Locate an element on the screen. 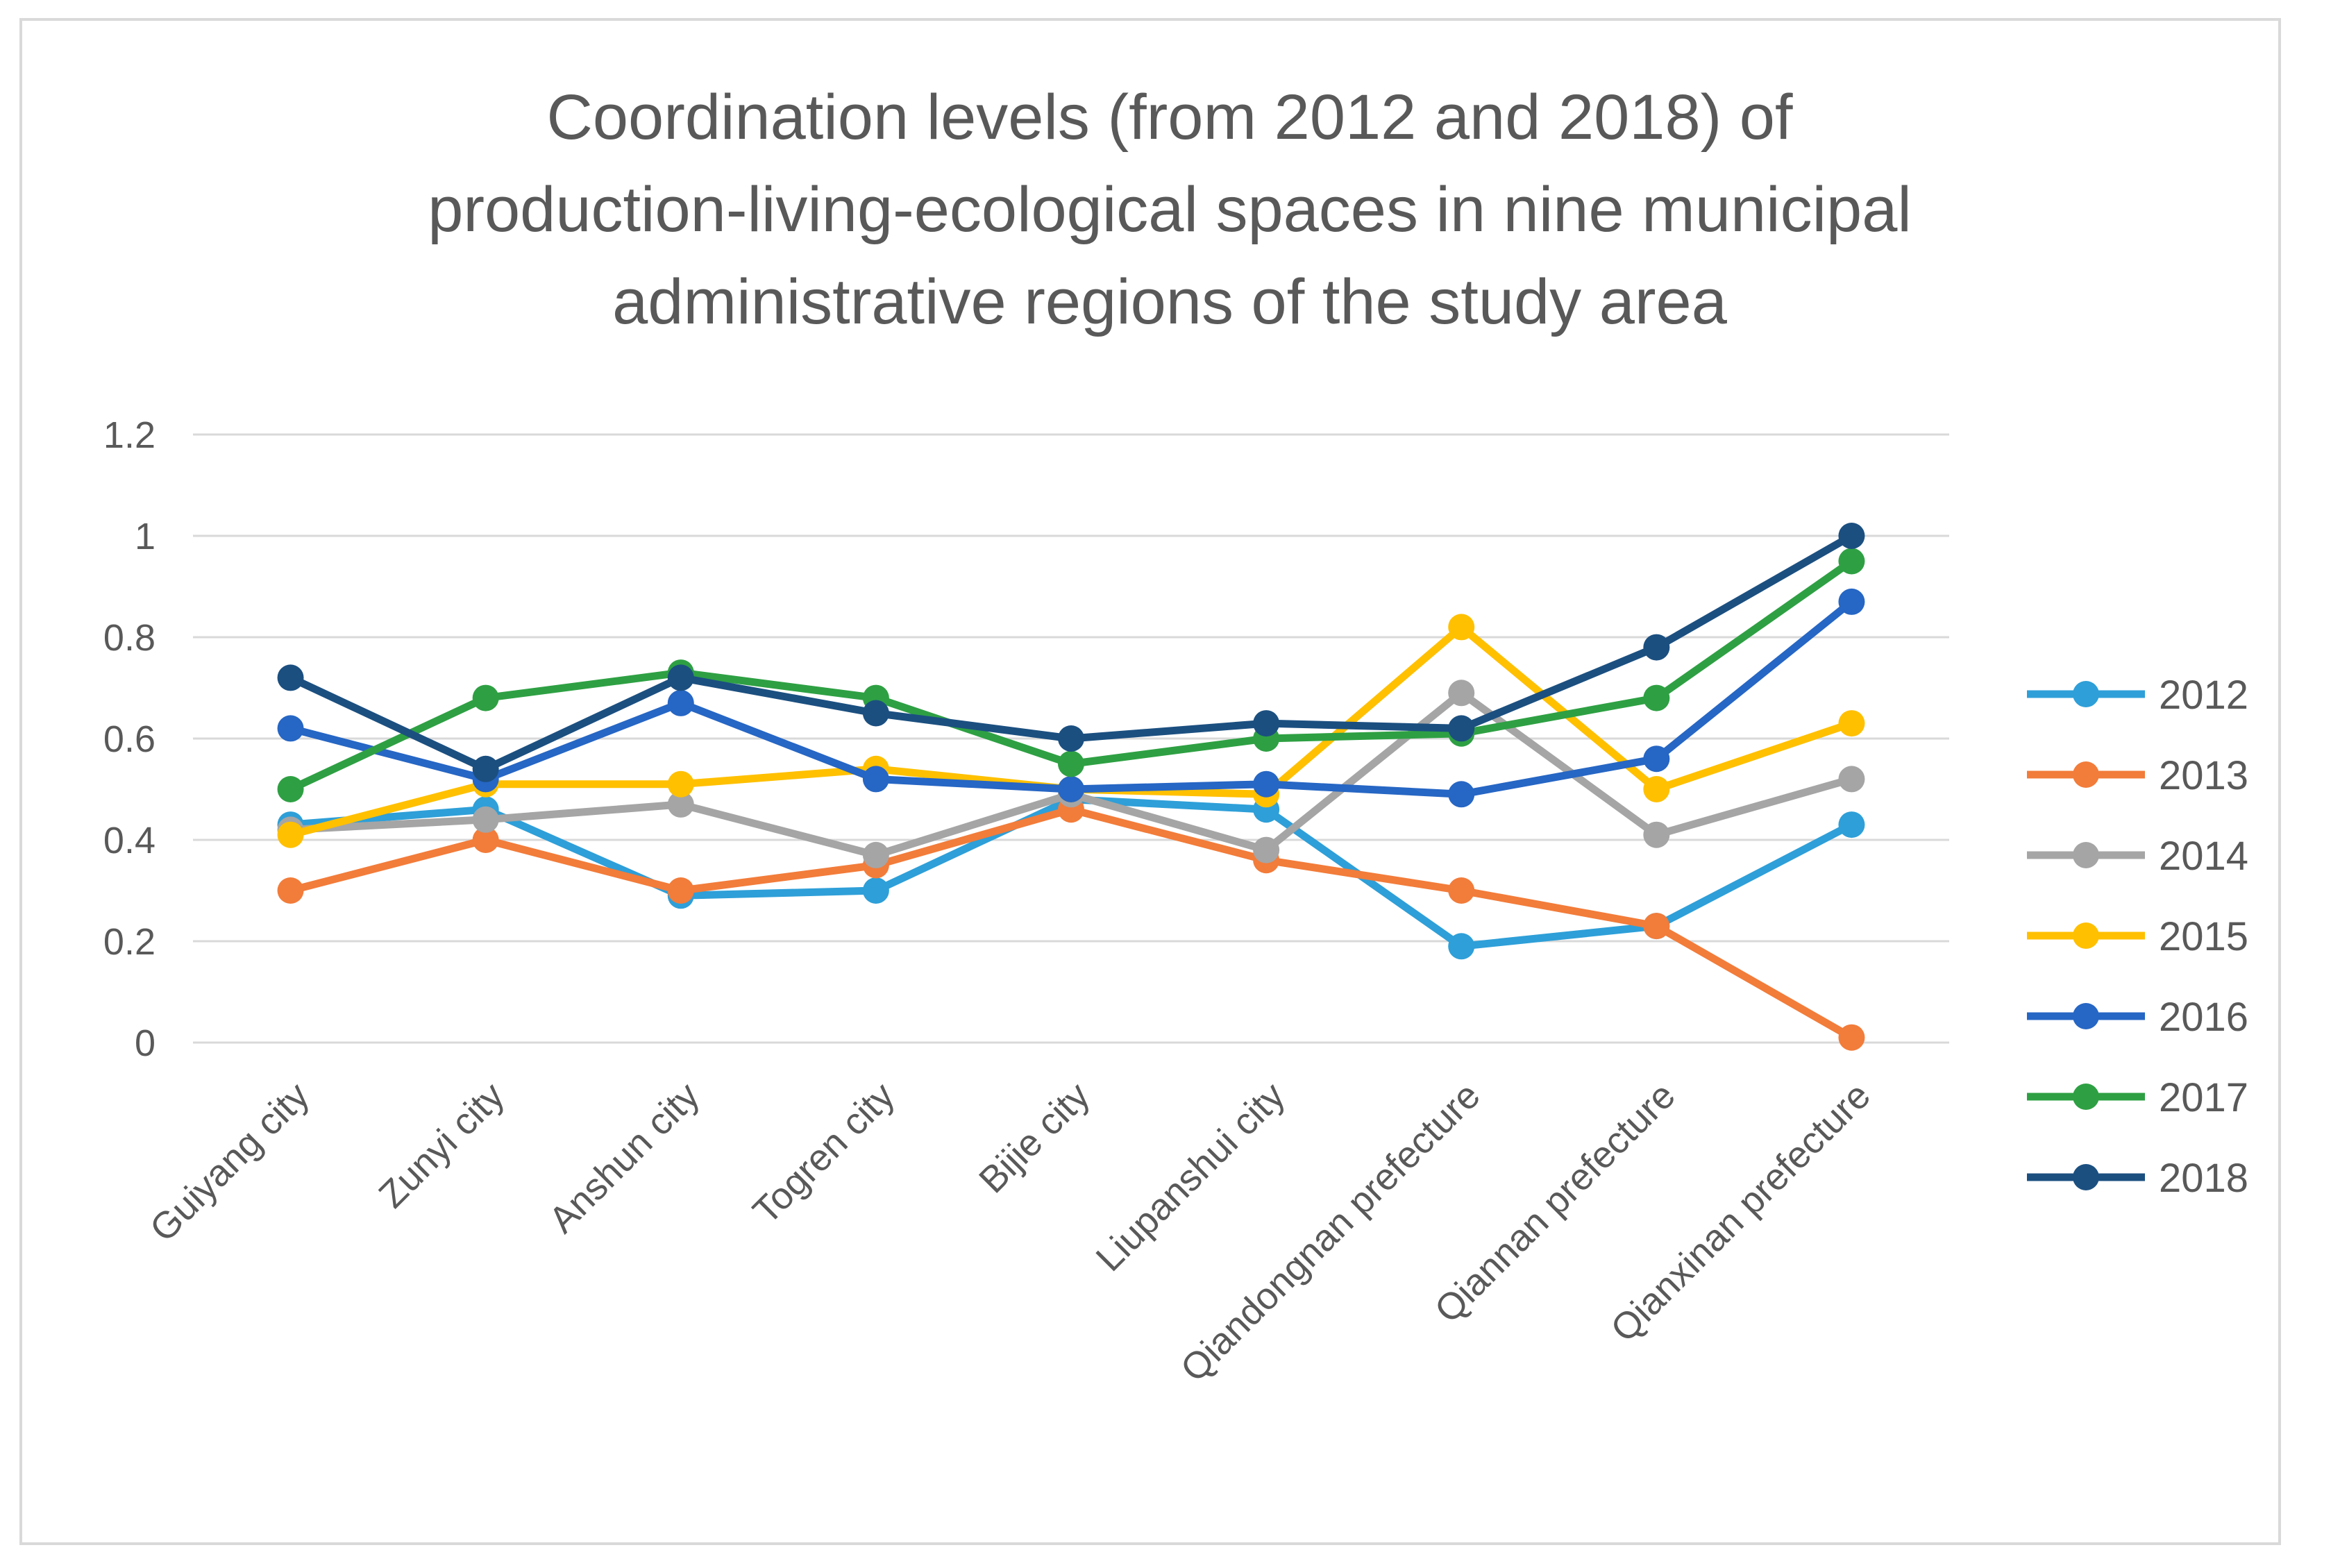 The image size is (2340, 1568). series-2013 is located at coordinates (1071, 923).